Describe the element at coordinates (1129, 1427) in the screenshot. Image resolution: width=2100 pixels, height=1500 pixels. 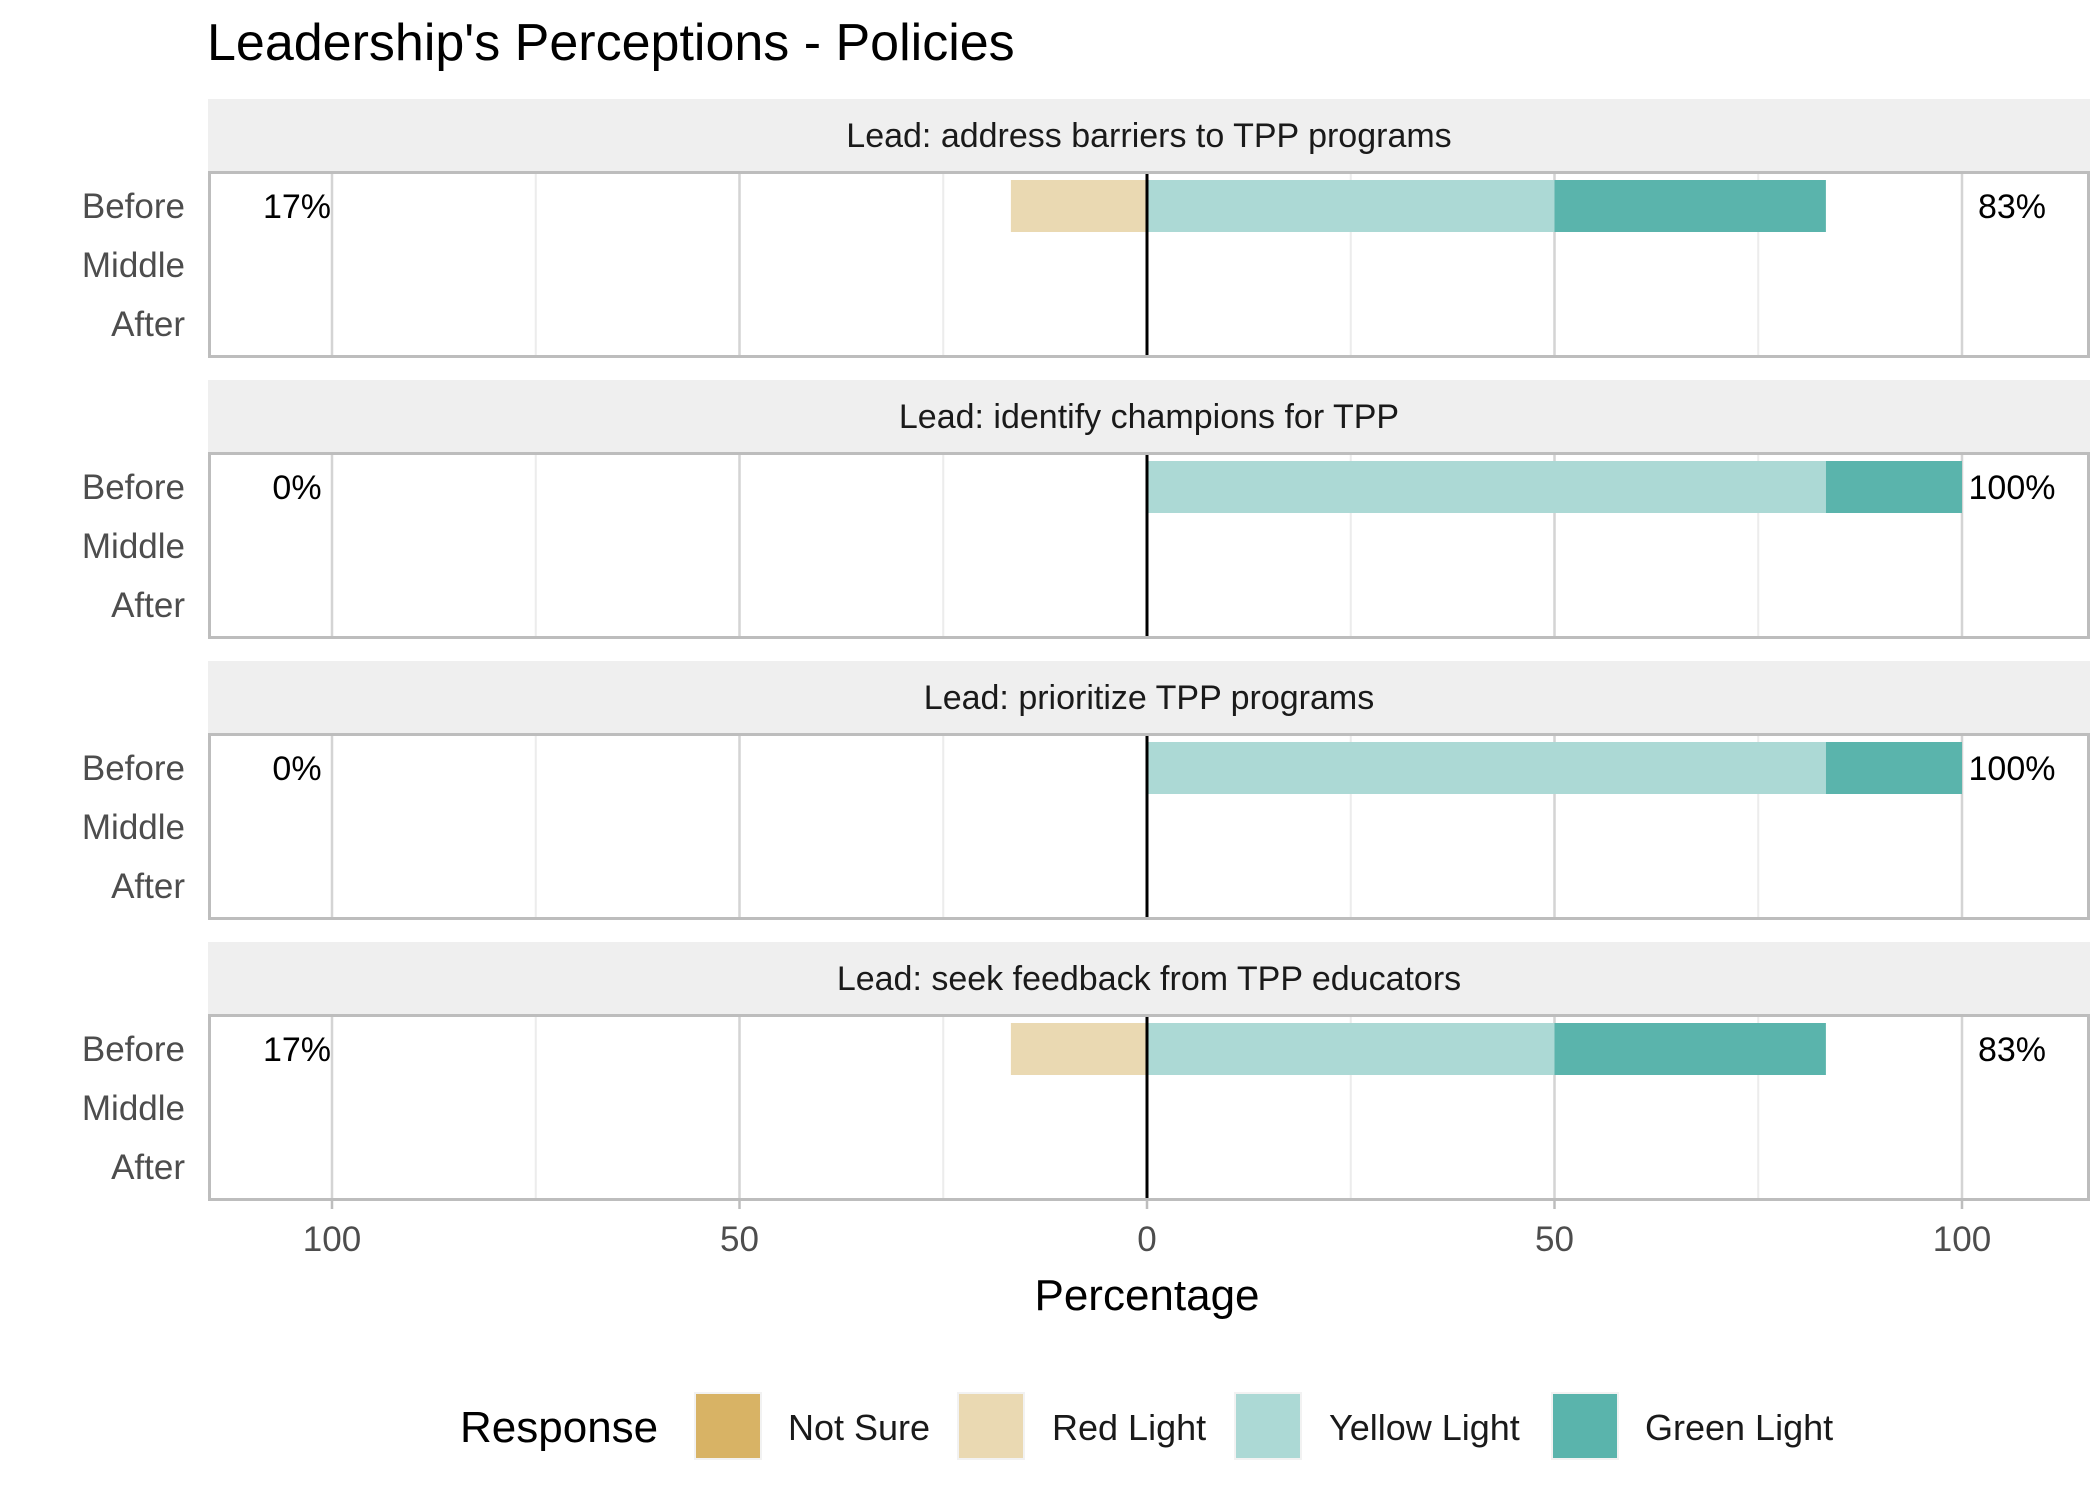
I see `legend-label: Red Light` at that location.